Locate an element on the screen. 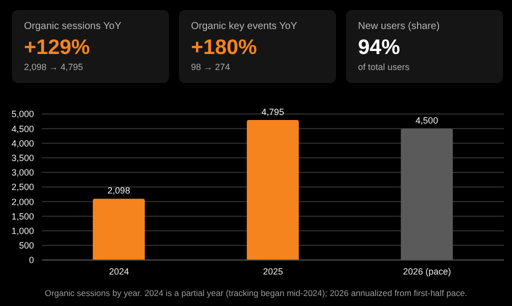  text: 98 → 274 is located at coordinates (211, 67).